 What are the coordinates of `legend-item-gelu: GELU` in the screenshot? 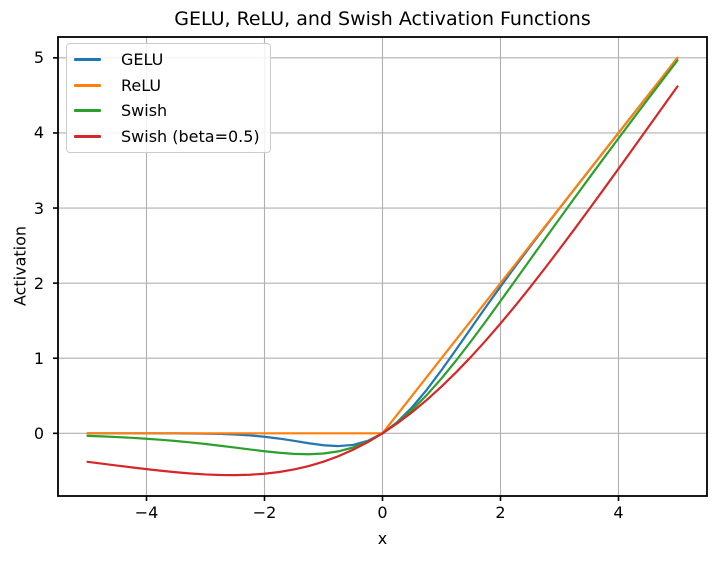 It's located at (168, 60).